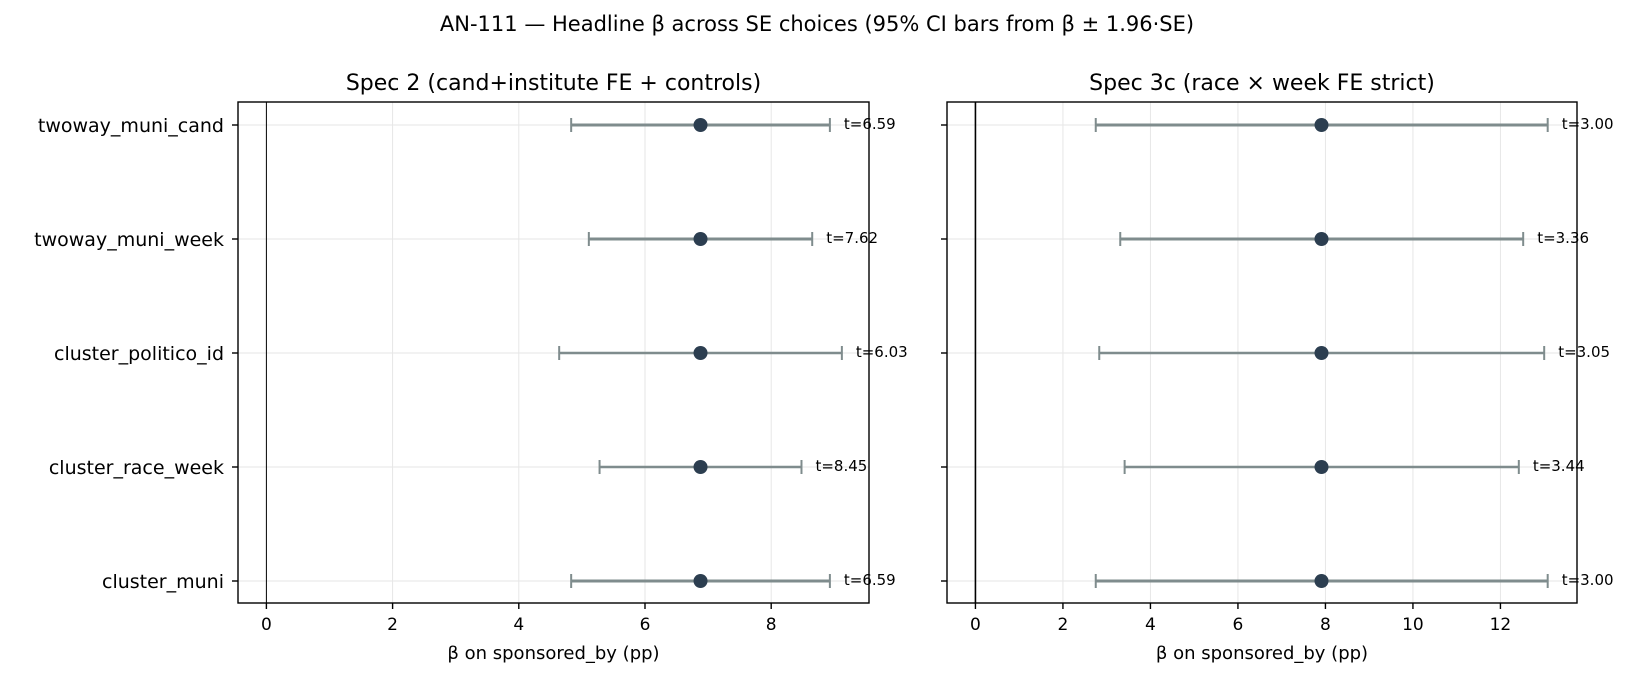 Image resolution: width=1634 pixels, height=683 pixels. What do you see at coordinates (841, 466) in the screenshot?
I see `t-stat-label: t=8.45` at bounding box center [841, 466].